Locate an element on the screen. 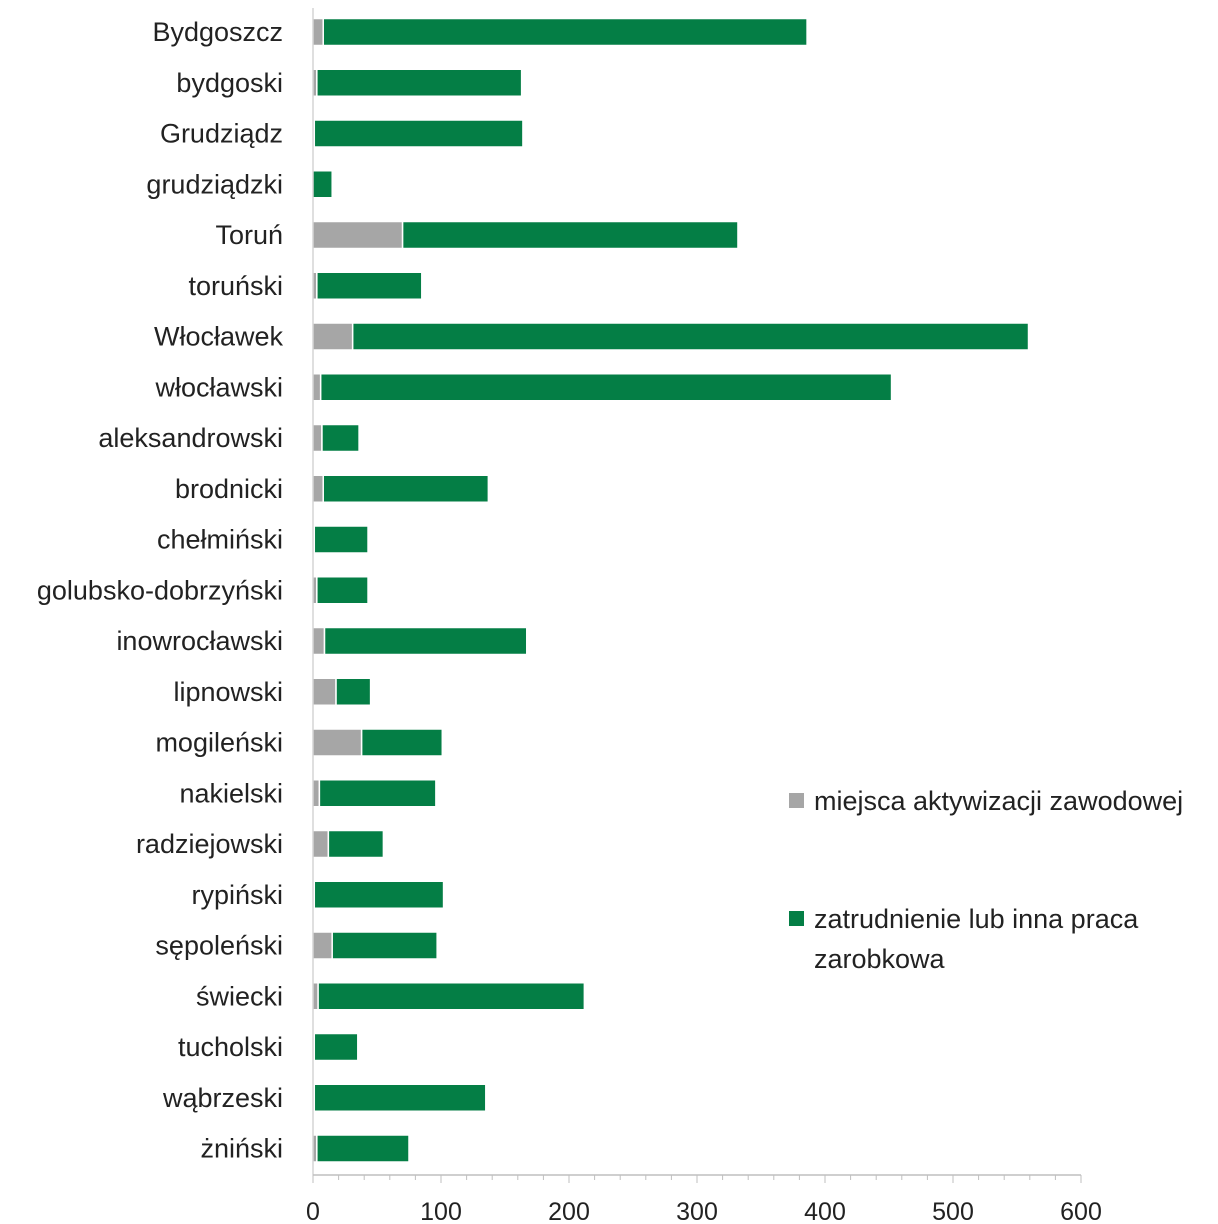  category-label-żniński: żniński is located at coordinates (241, 1149).